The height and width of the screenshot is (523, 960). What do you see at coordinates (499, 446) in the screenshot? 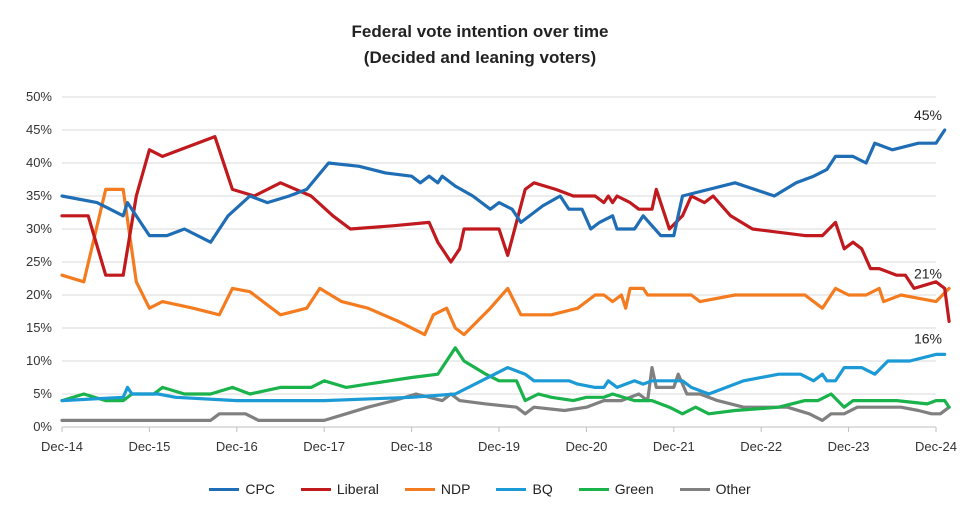
I see `x-tick-label: Dec-19` at bounding box center [499, 446].